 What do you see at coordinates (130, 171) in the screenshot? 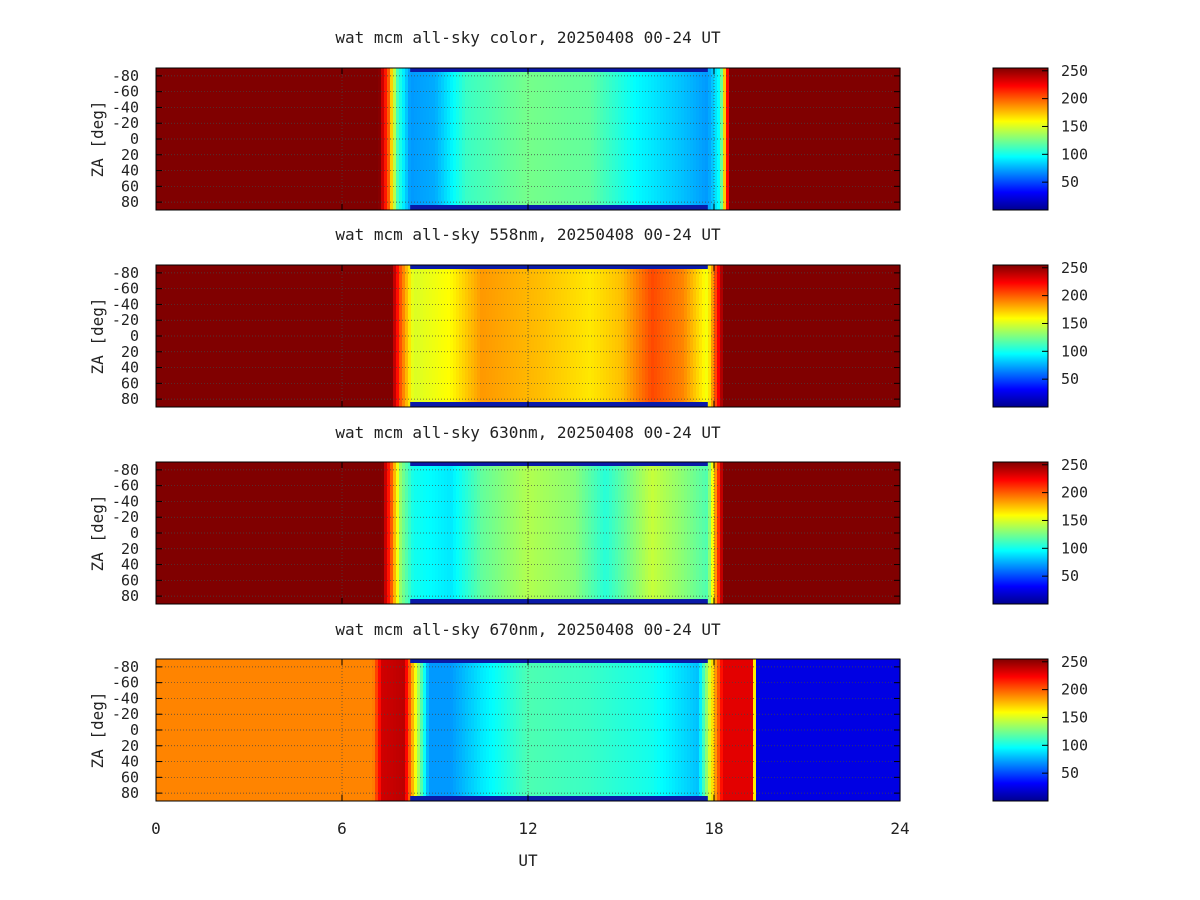
I see `y-tick-label: 40` at bounding box center [130, 171].